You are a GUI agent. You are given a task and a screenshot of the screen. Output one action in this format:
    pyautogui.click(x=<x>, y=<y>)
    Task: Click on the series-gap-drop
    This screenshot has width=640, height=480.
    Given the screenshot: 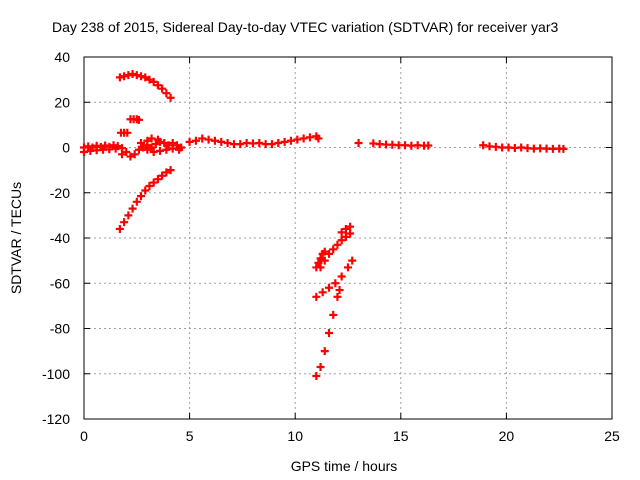 What is the action you would take?
    pyautogui.click(x=328, y=333)
    